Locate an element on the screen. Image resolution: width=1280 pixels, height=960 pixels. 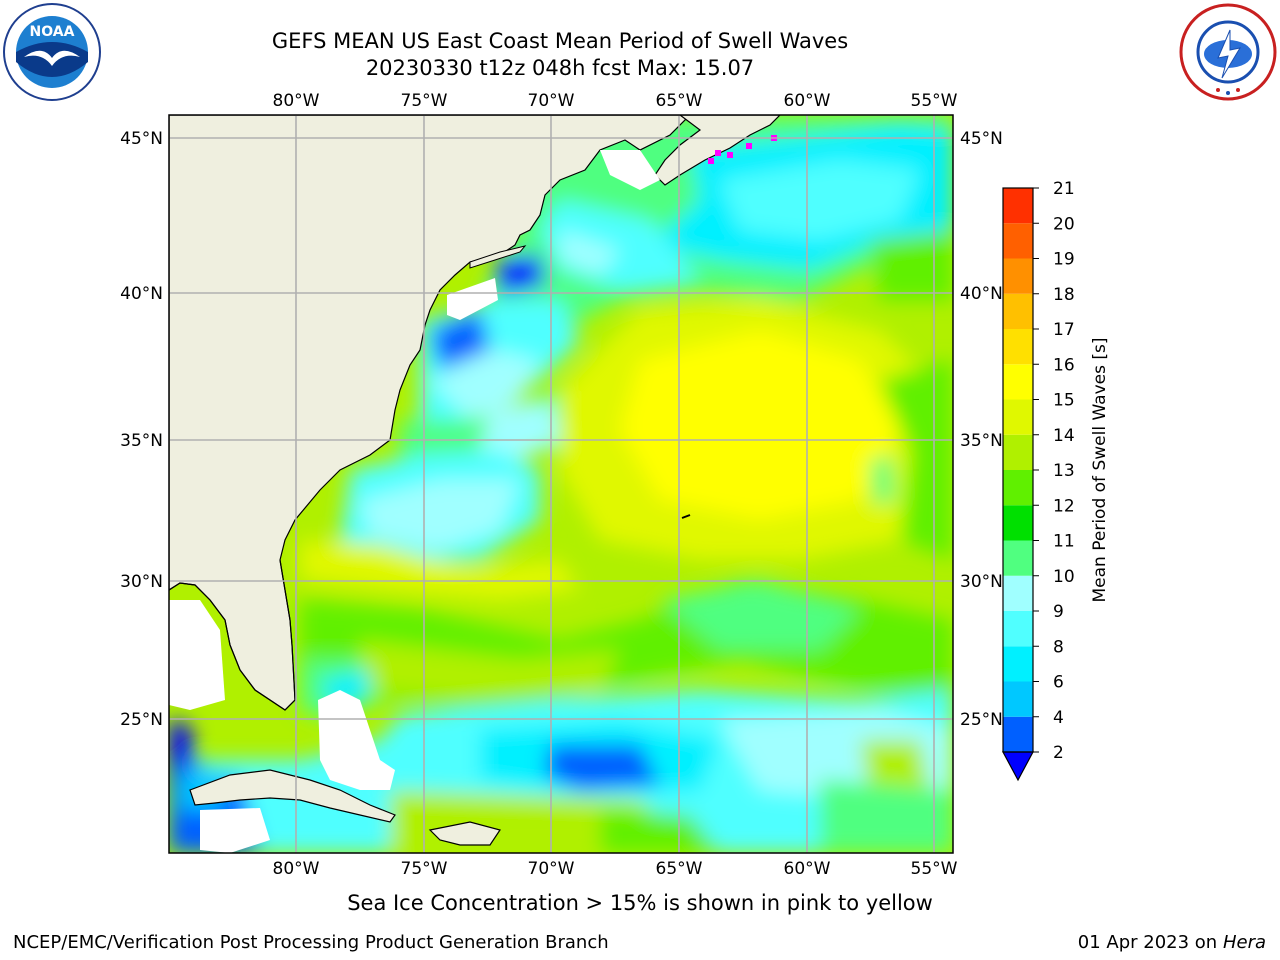
colorbar-tick-label: 6 is located at coordinates (1058, 683).